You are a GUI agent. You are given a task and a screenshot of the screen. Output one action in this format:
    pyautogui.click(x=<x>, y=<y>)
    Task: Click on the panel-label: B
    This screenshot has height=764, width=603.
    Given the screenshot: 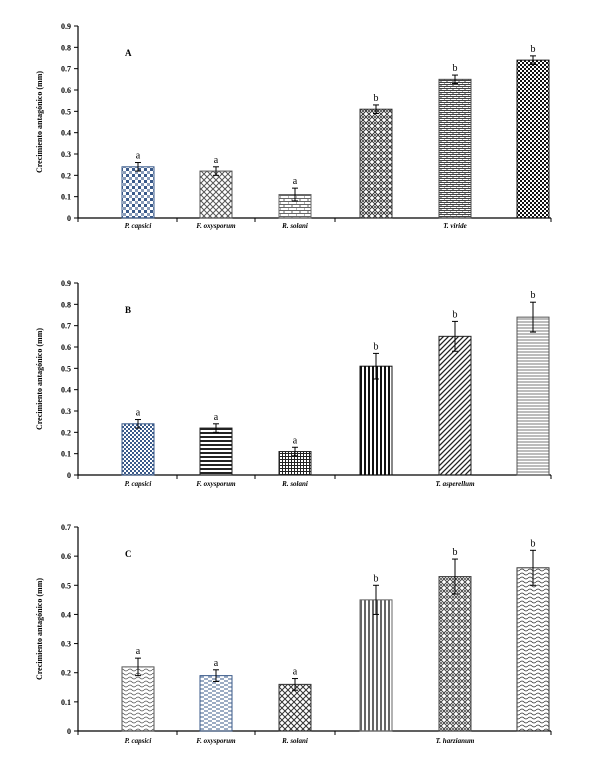 What is the action you would take?
    pyautogui.click(x=128, y=310)
    